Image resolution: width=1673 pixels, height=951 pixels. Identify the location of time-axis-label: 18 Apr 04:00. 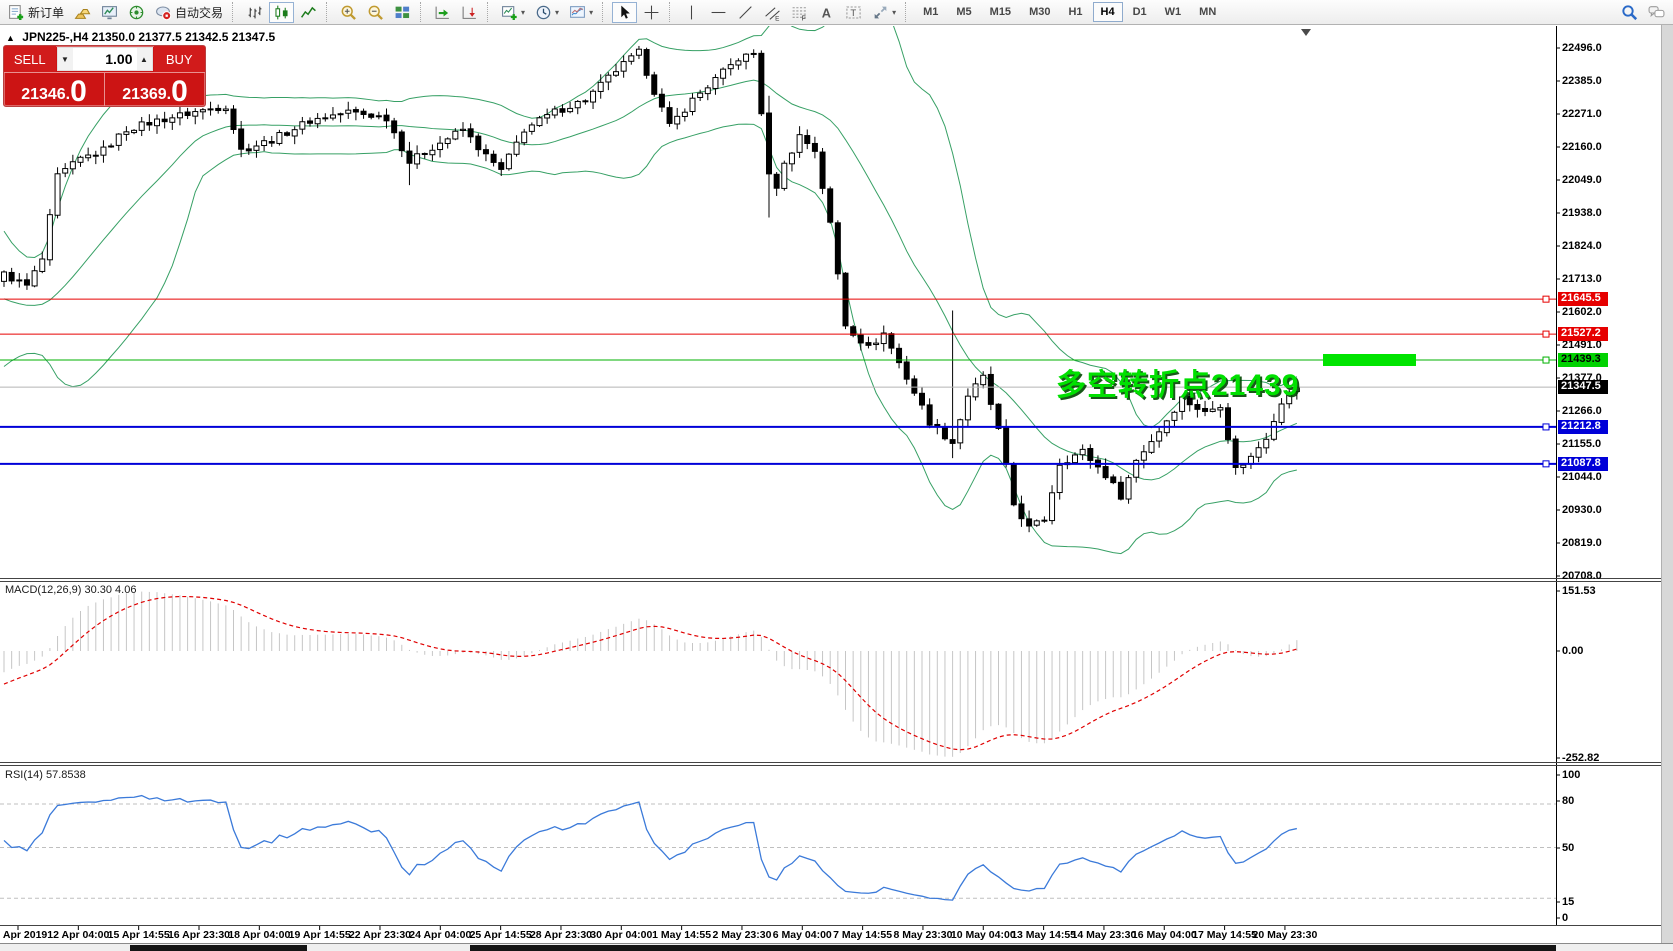
(259, 935).